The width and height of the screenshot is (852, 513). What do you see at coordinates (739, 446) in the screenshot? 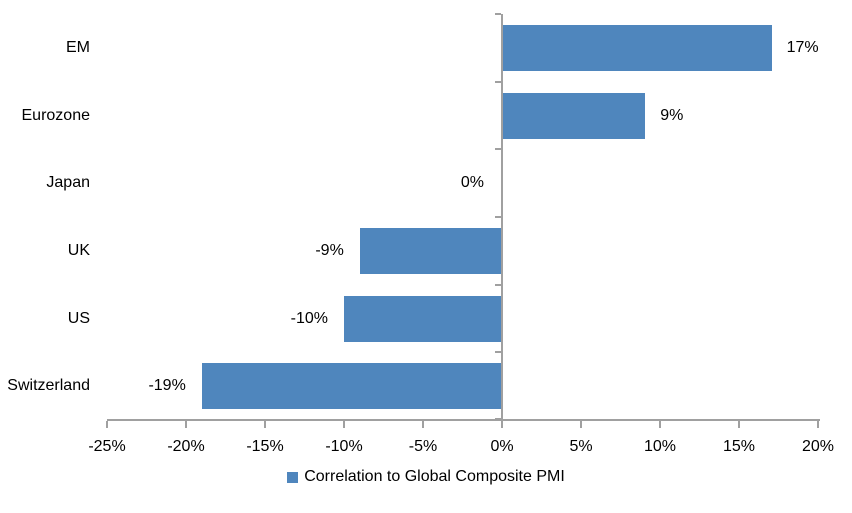
I see `x-tick-label: 15%` at bounding box center [739, 446].